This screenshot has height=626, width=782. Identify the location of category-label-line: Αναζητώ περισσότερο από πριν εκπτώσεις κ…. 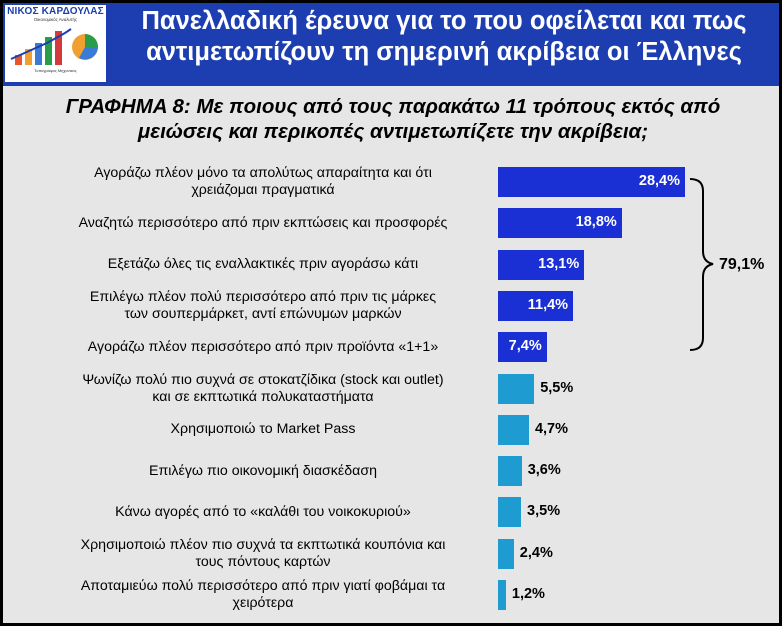
(263, 222).